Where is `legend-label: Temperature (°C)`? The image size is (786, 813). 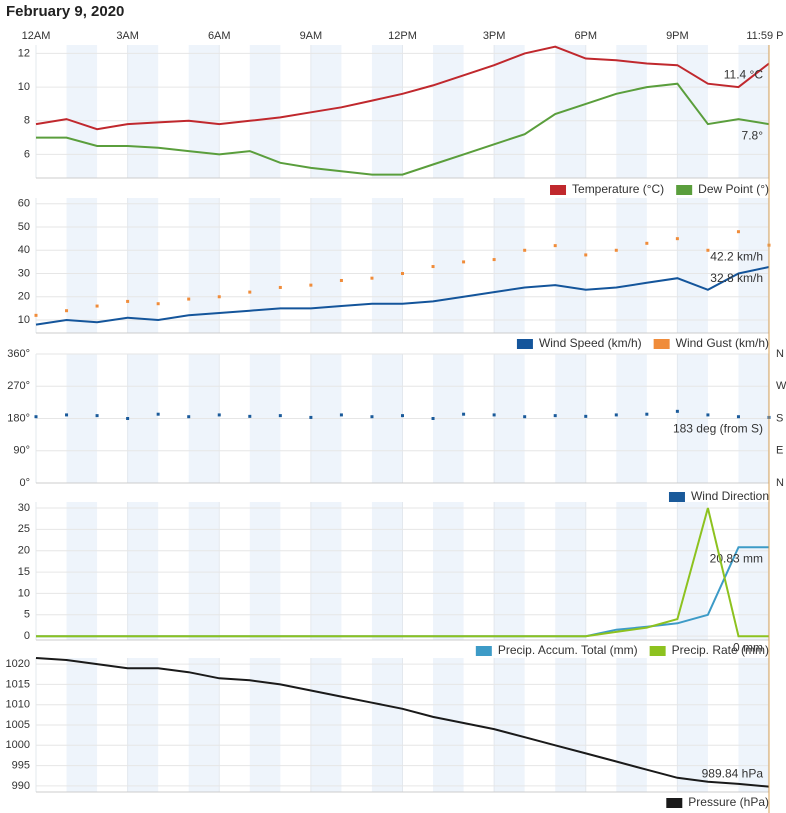 legend-label: Temperature (°C) is located at coordinates (618, 189).